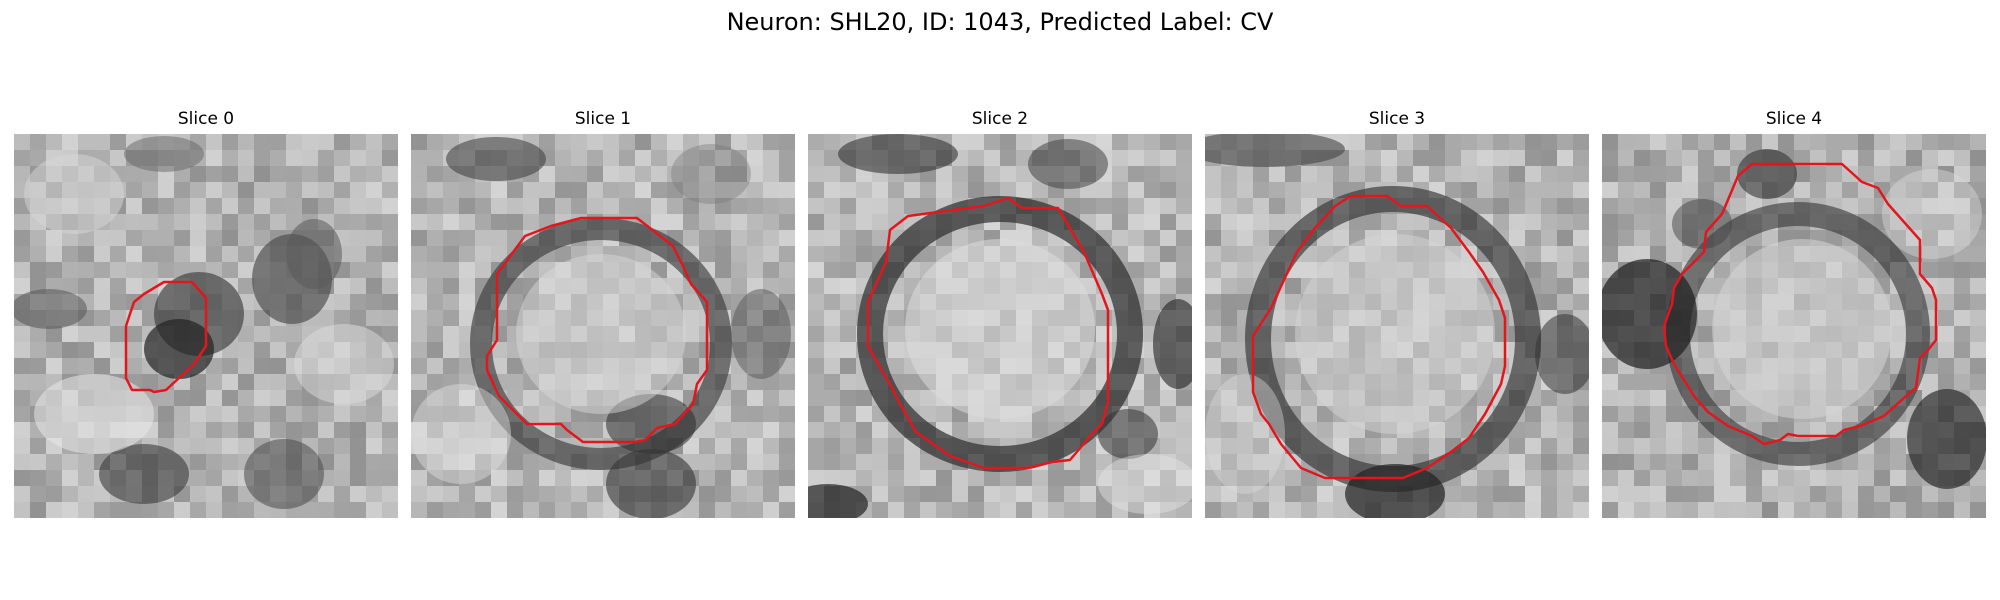 Image resolution: width=2000 pixels, height=600 pixels. What do you see at coordinates (1794, 119) in the screenshot?
I see `slice-title: Slice 4` at bounding box center [1794, 119].